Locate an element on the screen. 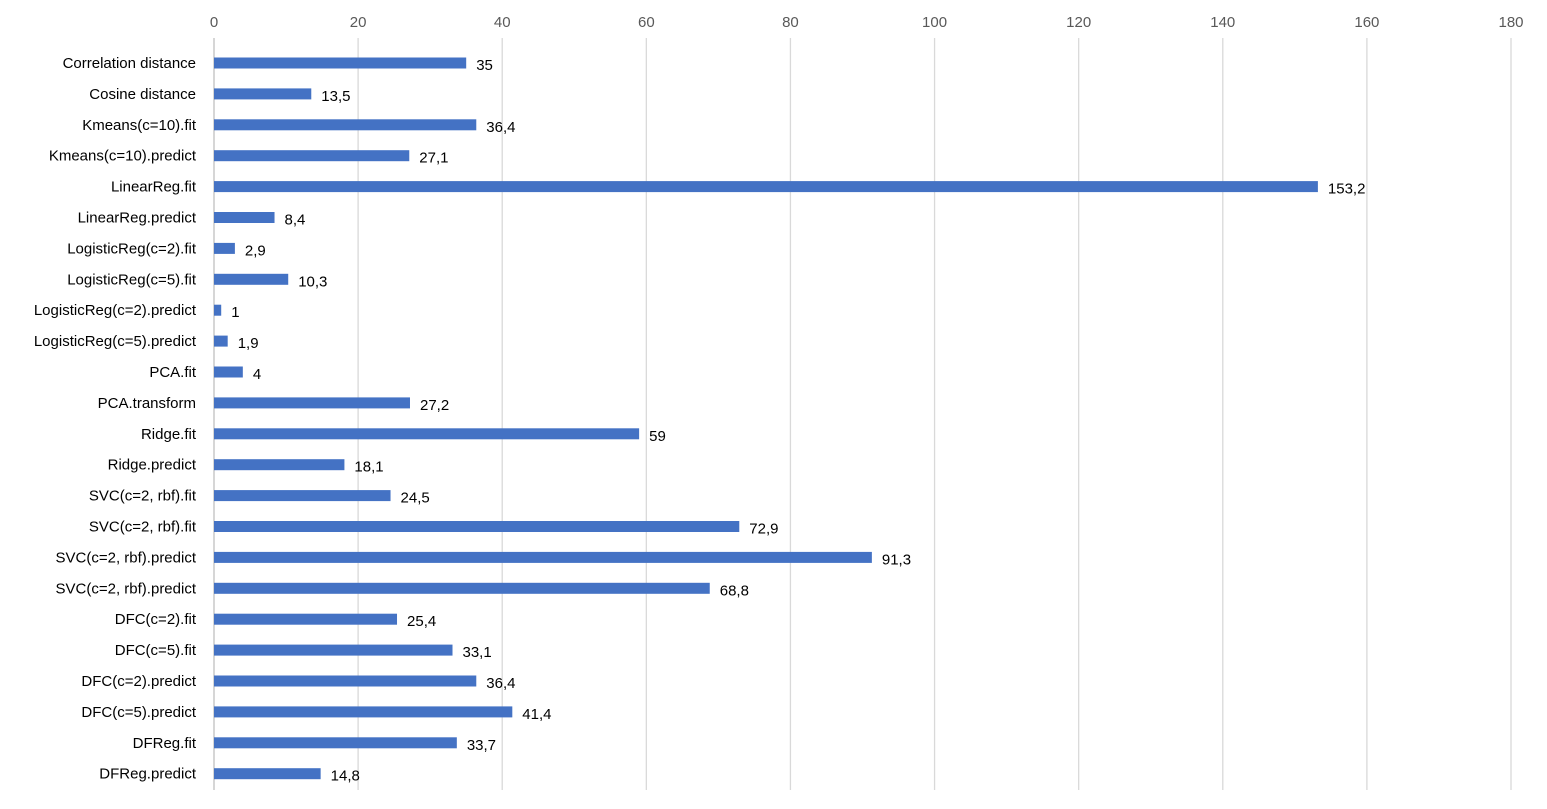  x-tick-label: 180 is located at coordinates (1510, 22).